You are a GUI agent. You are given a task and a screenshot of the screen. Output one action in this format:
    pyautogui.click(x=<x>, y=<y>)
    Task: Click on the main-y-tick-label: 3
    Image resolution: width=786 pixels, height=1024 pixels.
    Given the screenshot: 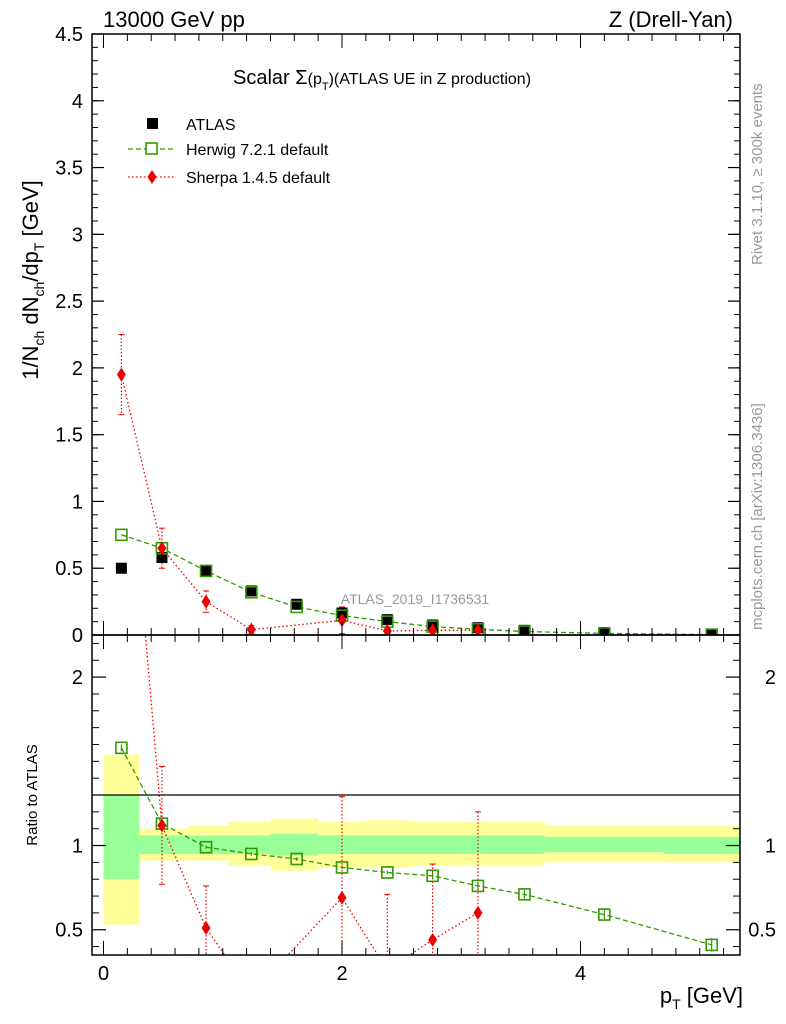 What is the action you would take?
    pyautogui.click(x=77, y=235)
    